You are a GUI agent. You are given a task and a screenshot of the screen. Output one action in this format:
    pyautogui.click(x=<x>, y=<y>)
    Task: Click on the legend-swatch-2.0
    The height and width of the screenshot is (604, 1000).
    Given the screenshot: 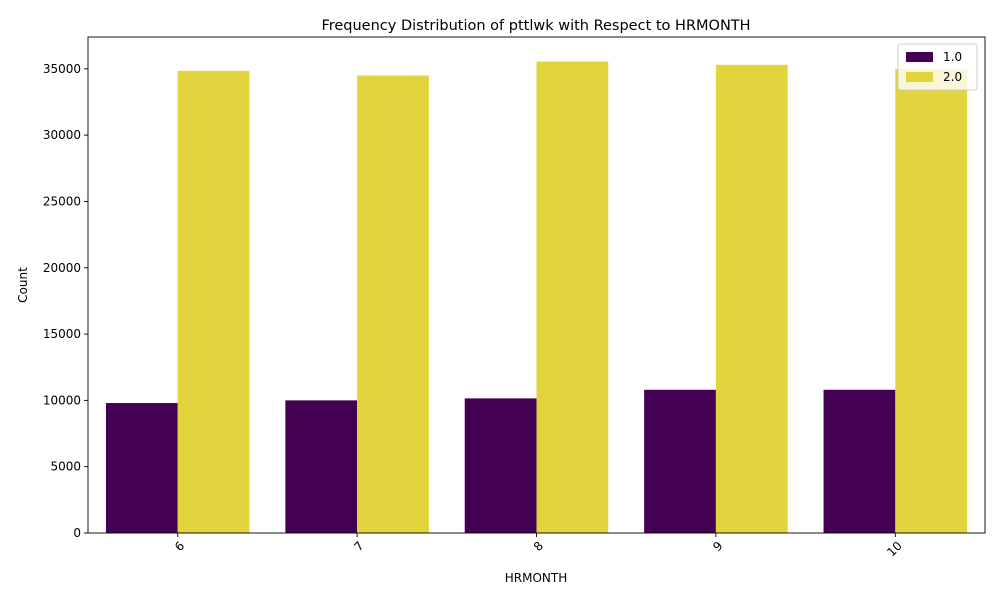 What is the action you would take?
    pyautogui.click(x=919, y=77)
    